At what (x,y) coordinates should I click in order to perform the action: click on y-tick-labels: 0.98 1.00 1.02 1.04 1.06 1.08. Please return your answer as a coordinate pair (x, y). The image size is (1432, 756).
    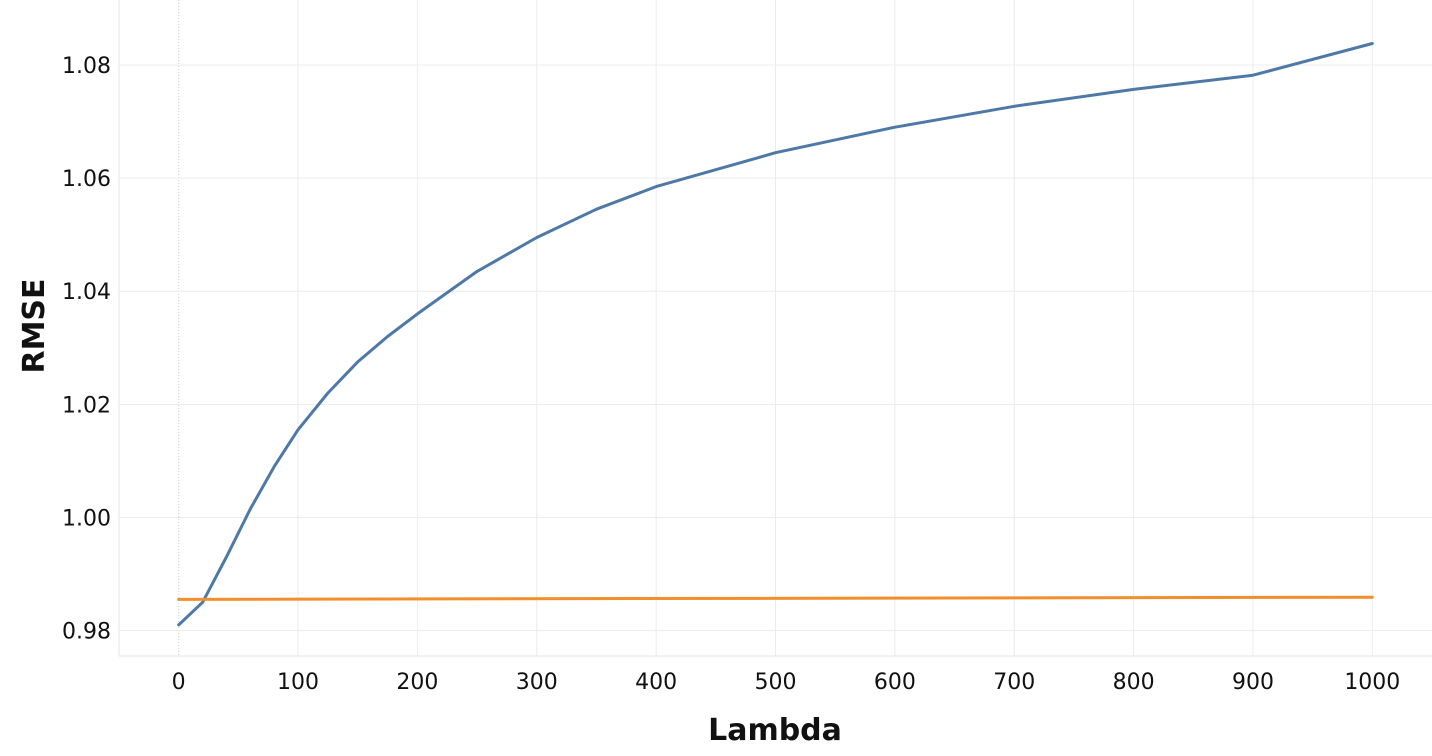
    Looking at the image, I should click on (86, 349).